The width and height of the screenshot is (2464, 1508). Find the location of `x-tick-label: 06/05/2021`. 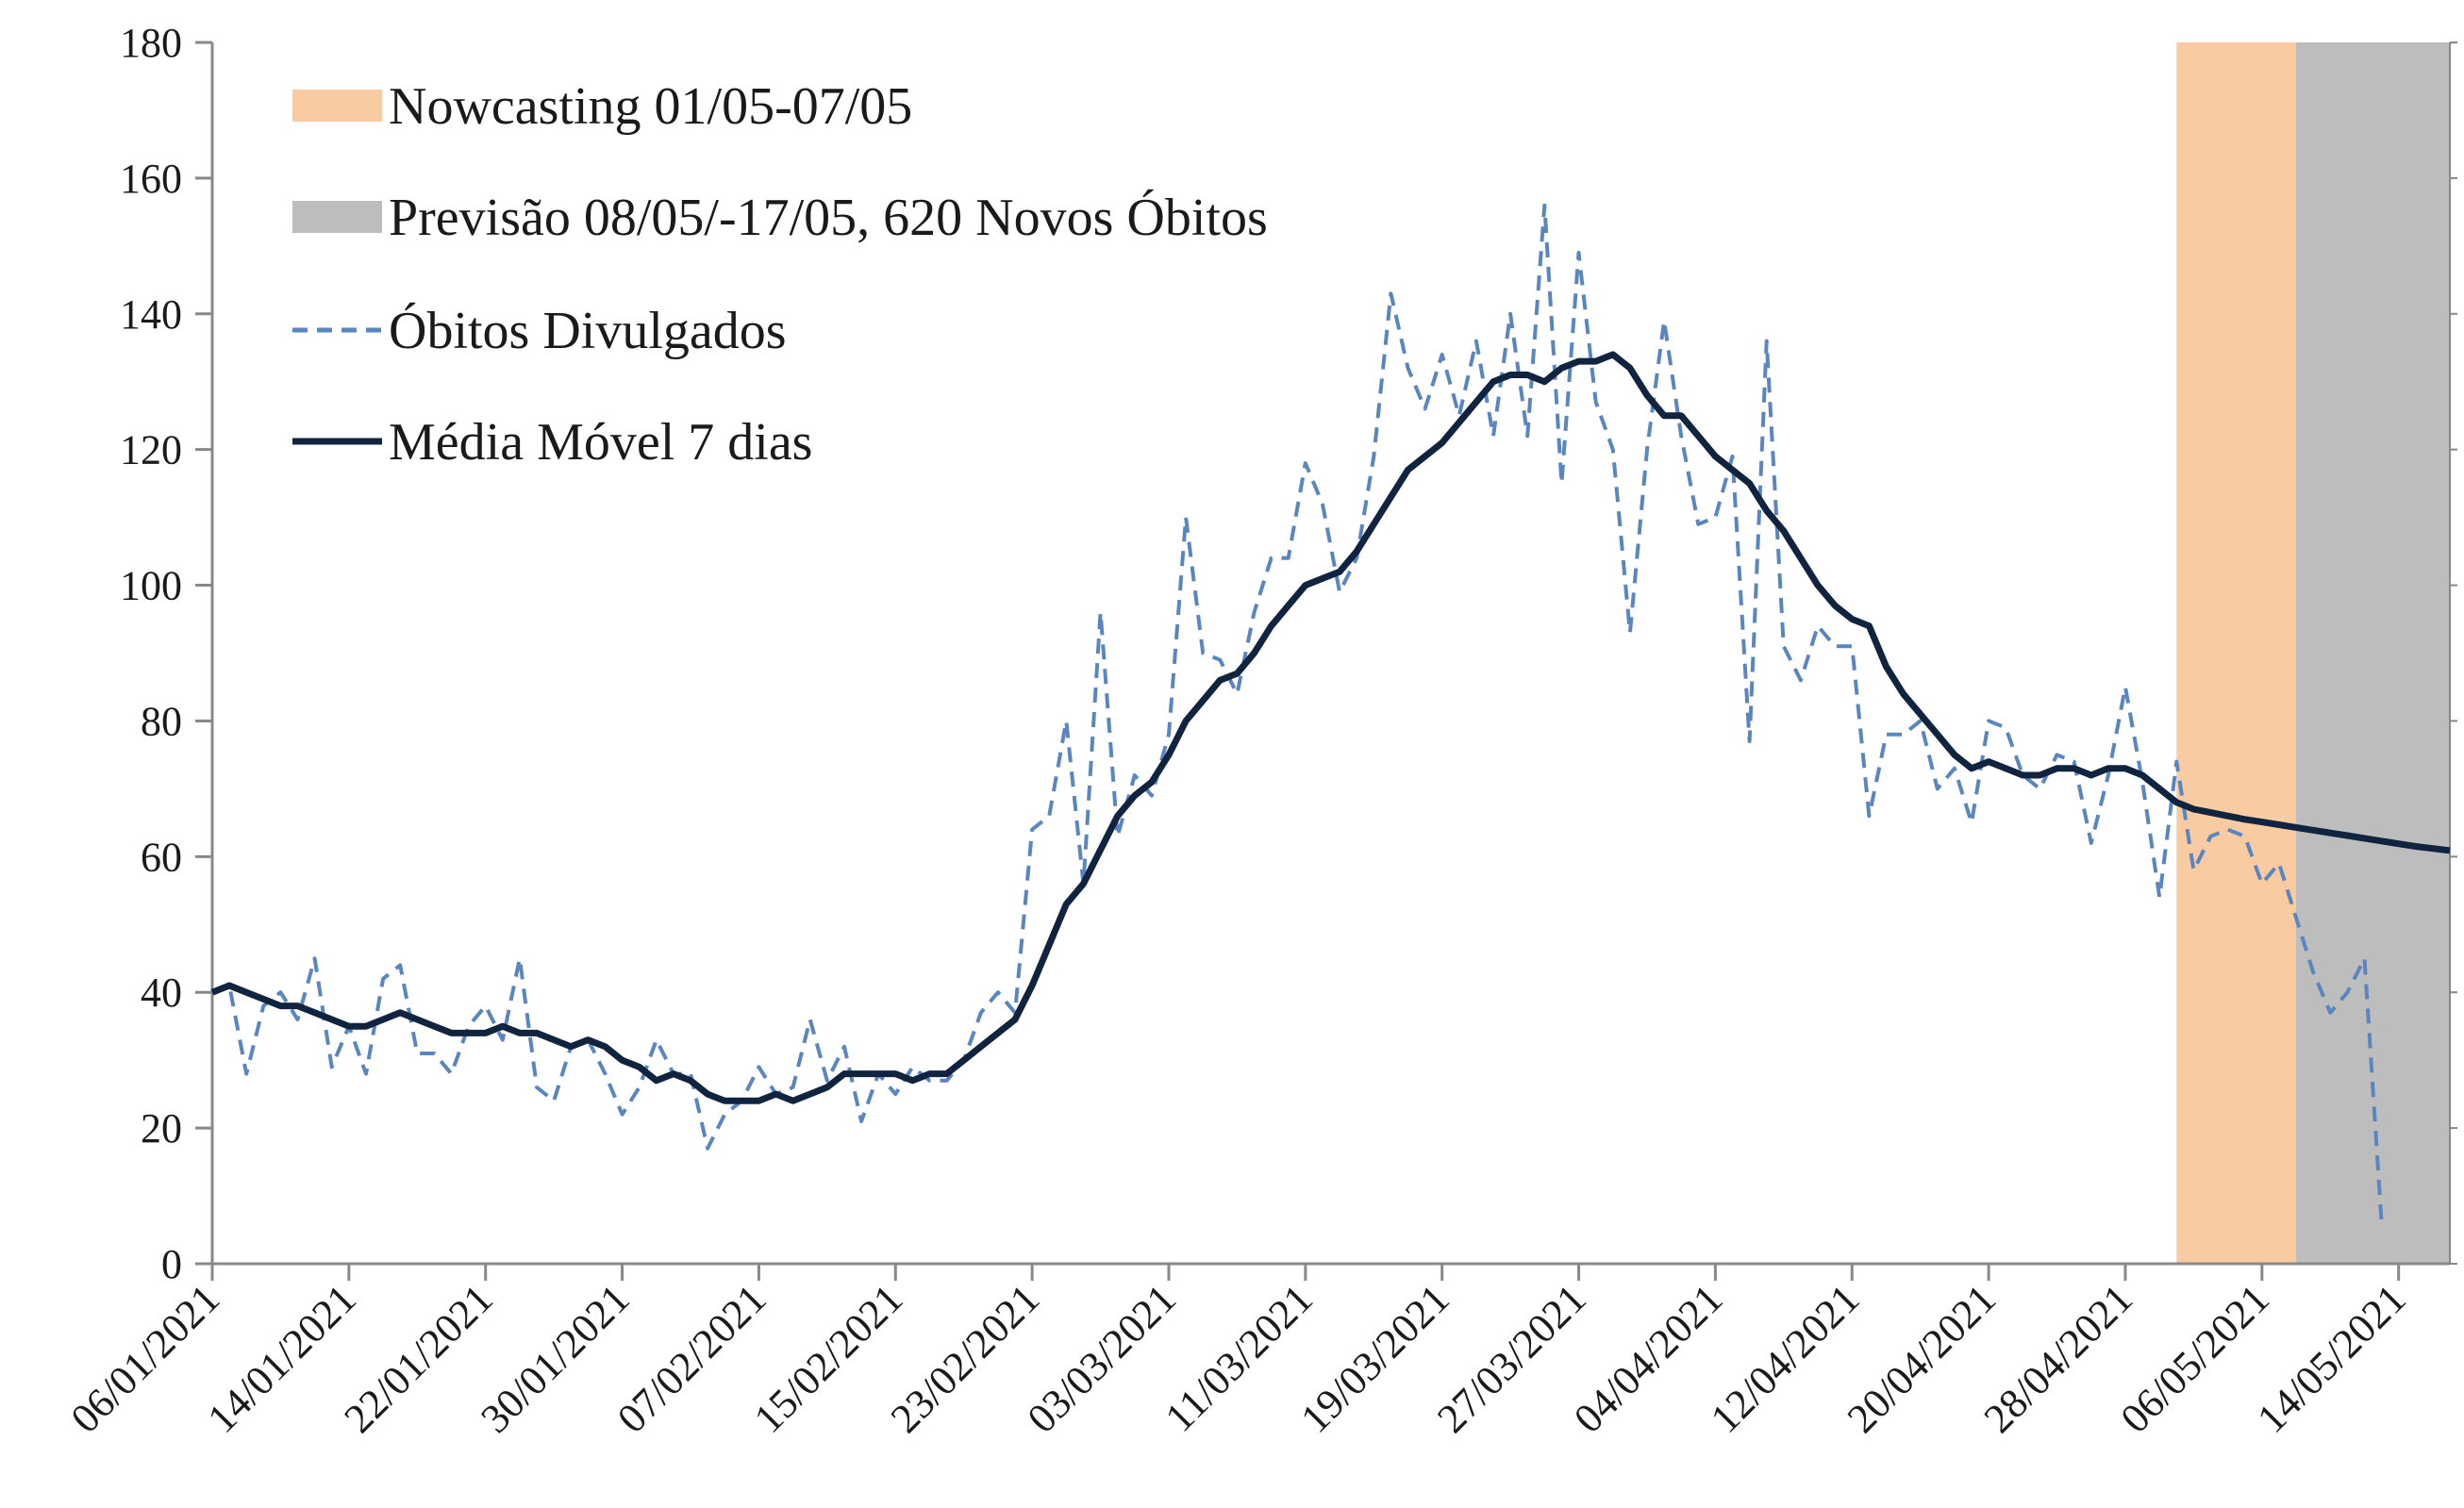

x-tick-label: 06/05/2021 is located at coordinates (2195, 1358).